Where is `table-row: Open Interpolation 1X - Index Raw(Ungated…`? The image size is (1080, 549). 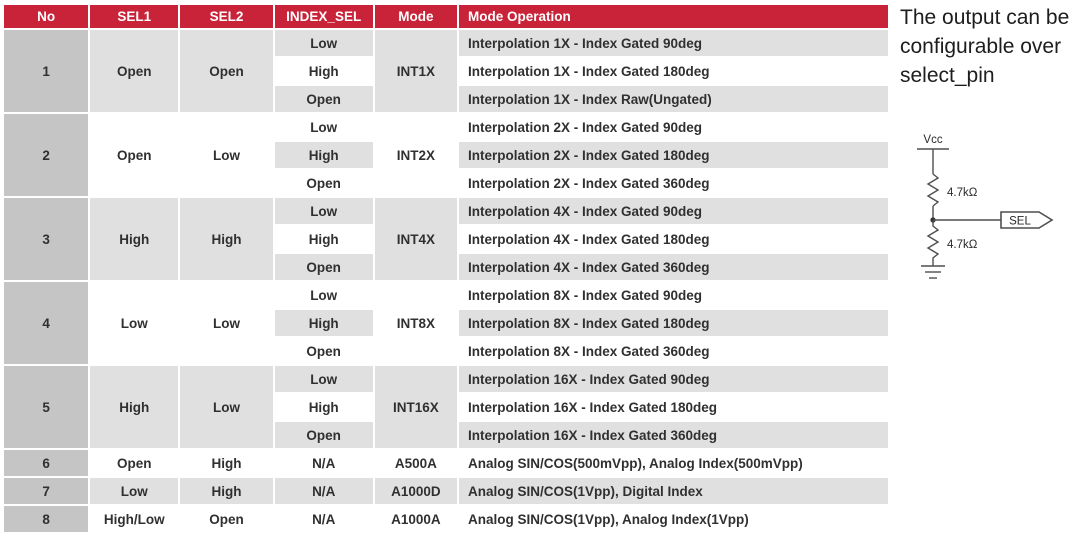 table-row: Open Interpolation 1X - Index Raw(Ungated… is located at coordinates (446, 99).